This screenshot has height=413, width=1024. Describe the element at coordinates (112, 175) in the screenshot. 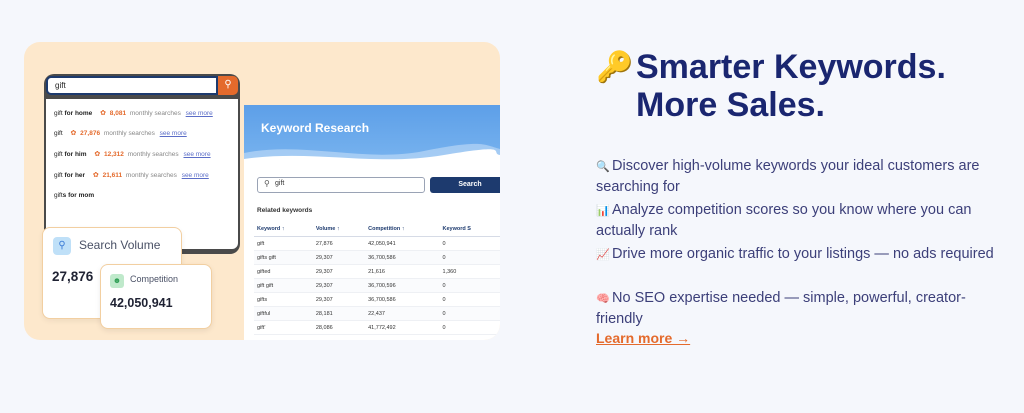

I see `suggestion-count: 21,611` at that location.